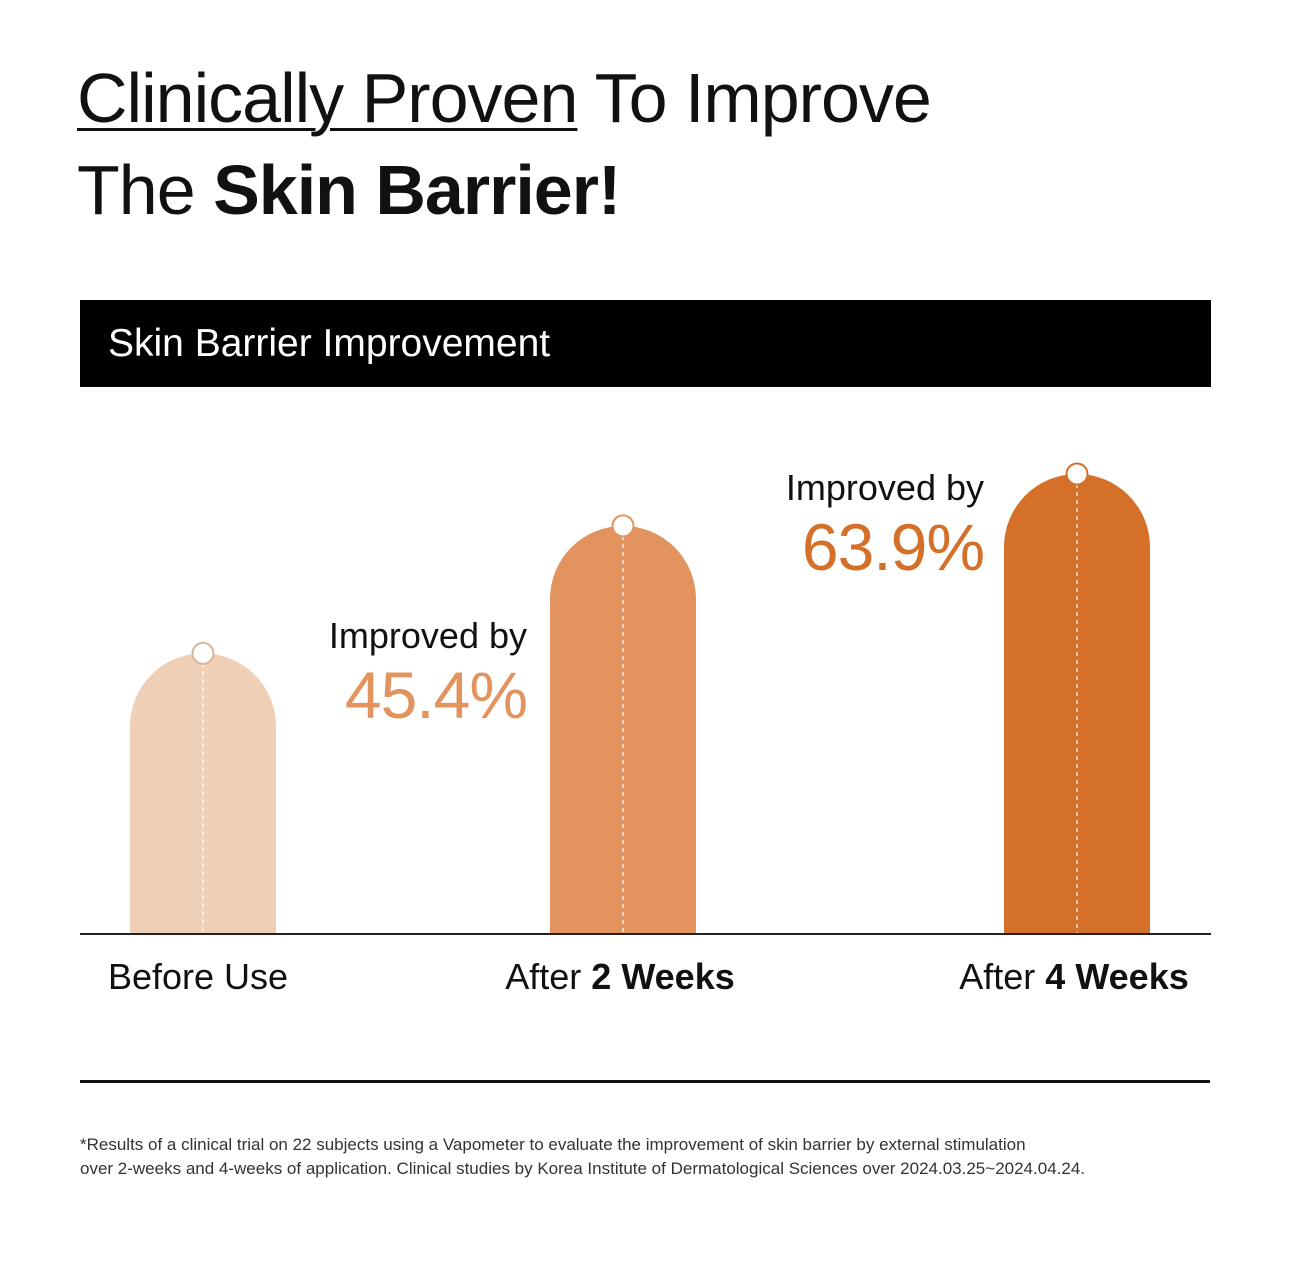  I want to click on section-header-bar: Skin Barrier Improvement, so click(645, 343).